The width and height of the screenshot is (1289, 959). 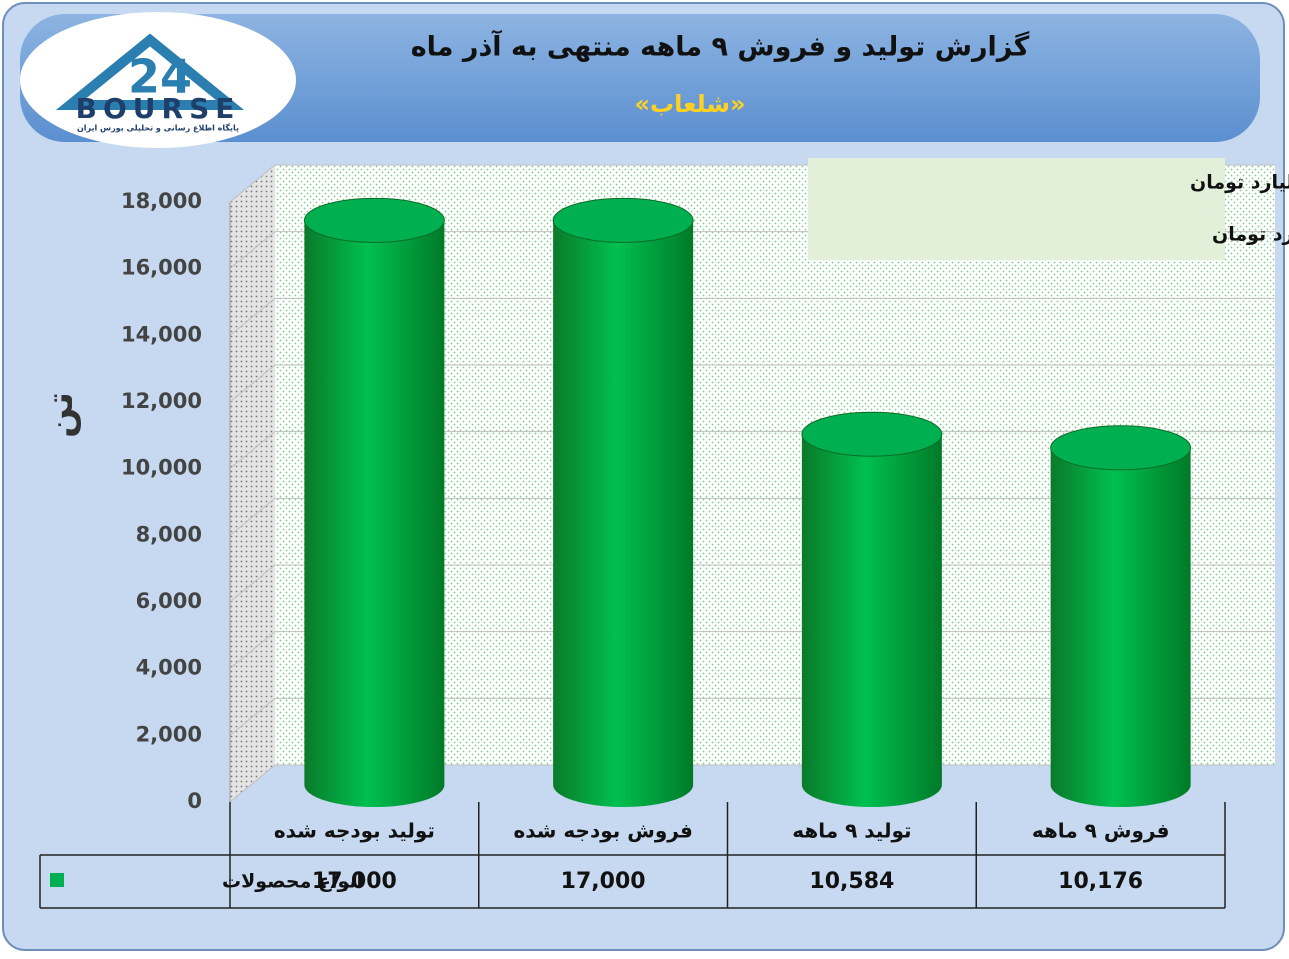 I want to click on y-tick-label: 8,000, so click(x=169, y=534).